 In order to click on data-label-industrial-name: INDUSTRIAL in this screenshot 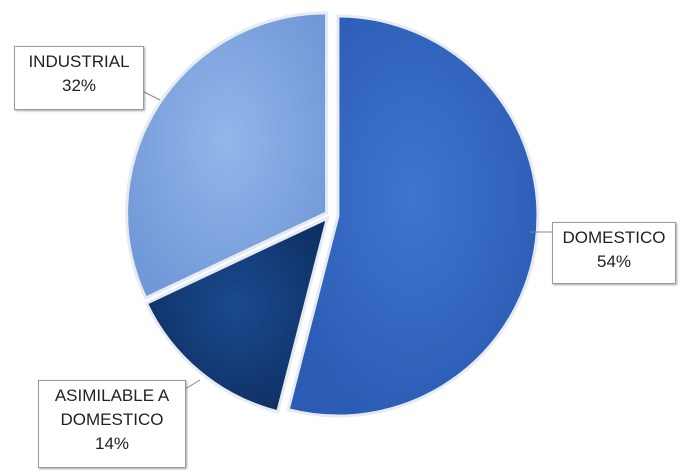, I will do `click(79, 61)`.